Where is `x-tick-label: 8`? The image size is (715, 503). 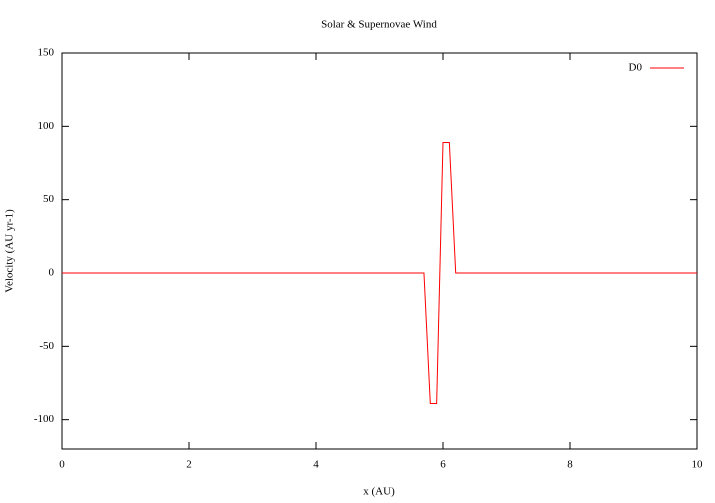
x-tick-label: 8 is located at coordinates (570, 465).